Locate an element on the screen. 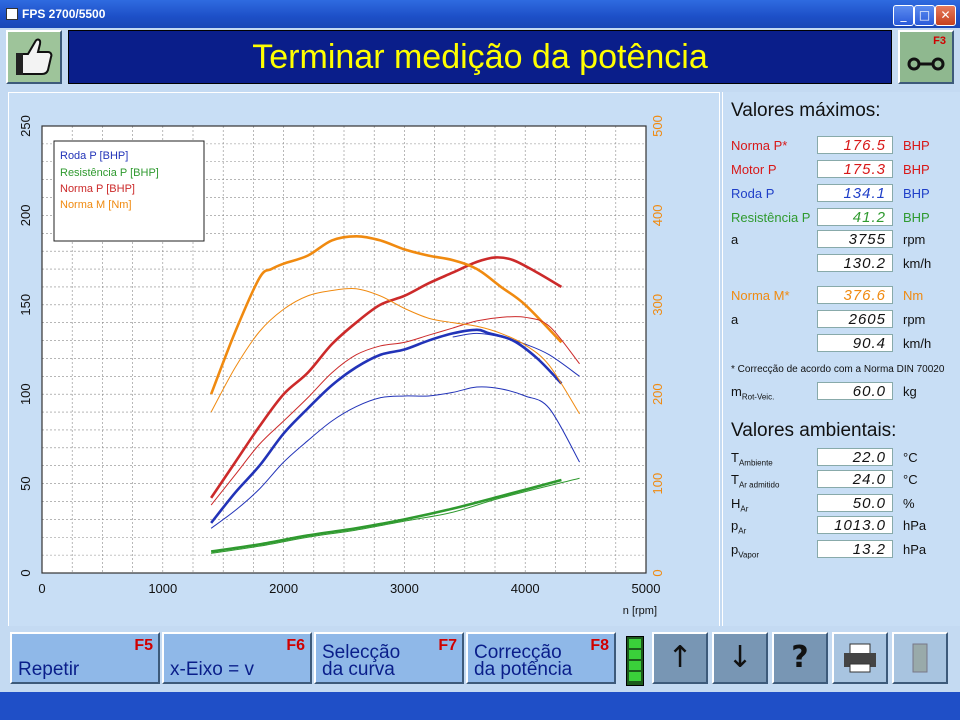  f8-key-label: F8 is located at coordinates (599, 645).